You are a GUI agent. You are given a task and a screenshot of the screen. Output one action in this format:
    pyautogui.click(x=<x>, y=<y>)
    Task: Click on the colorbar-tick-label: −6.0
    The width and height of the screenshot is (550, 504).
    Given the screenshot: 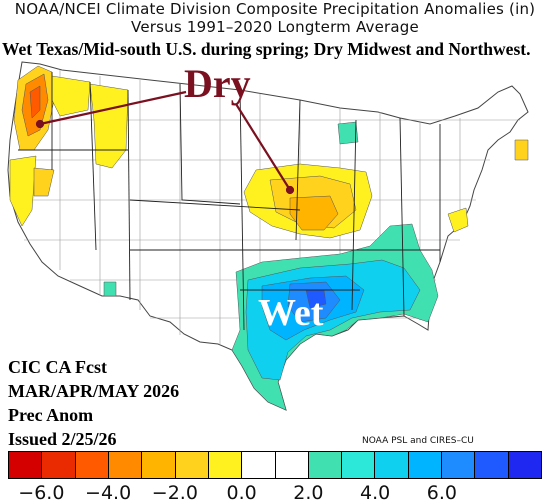 What is the action you would take?
    pyautogui.click(x=41, y=493)
    